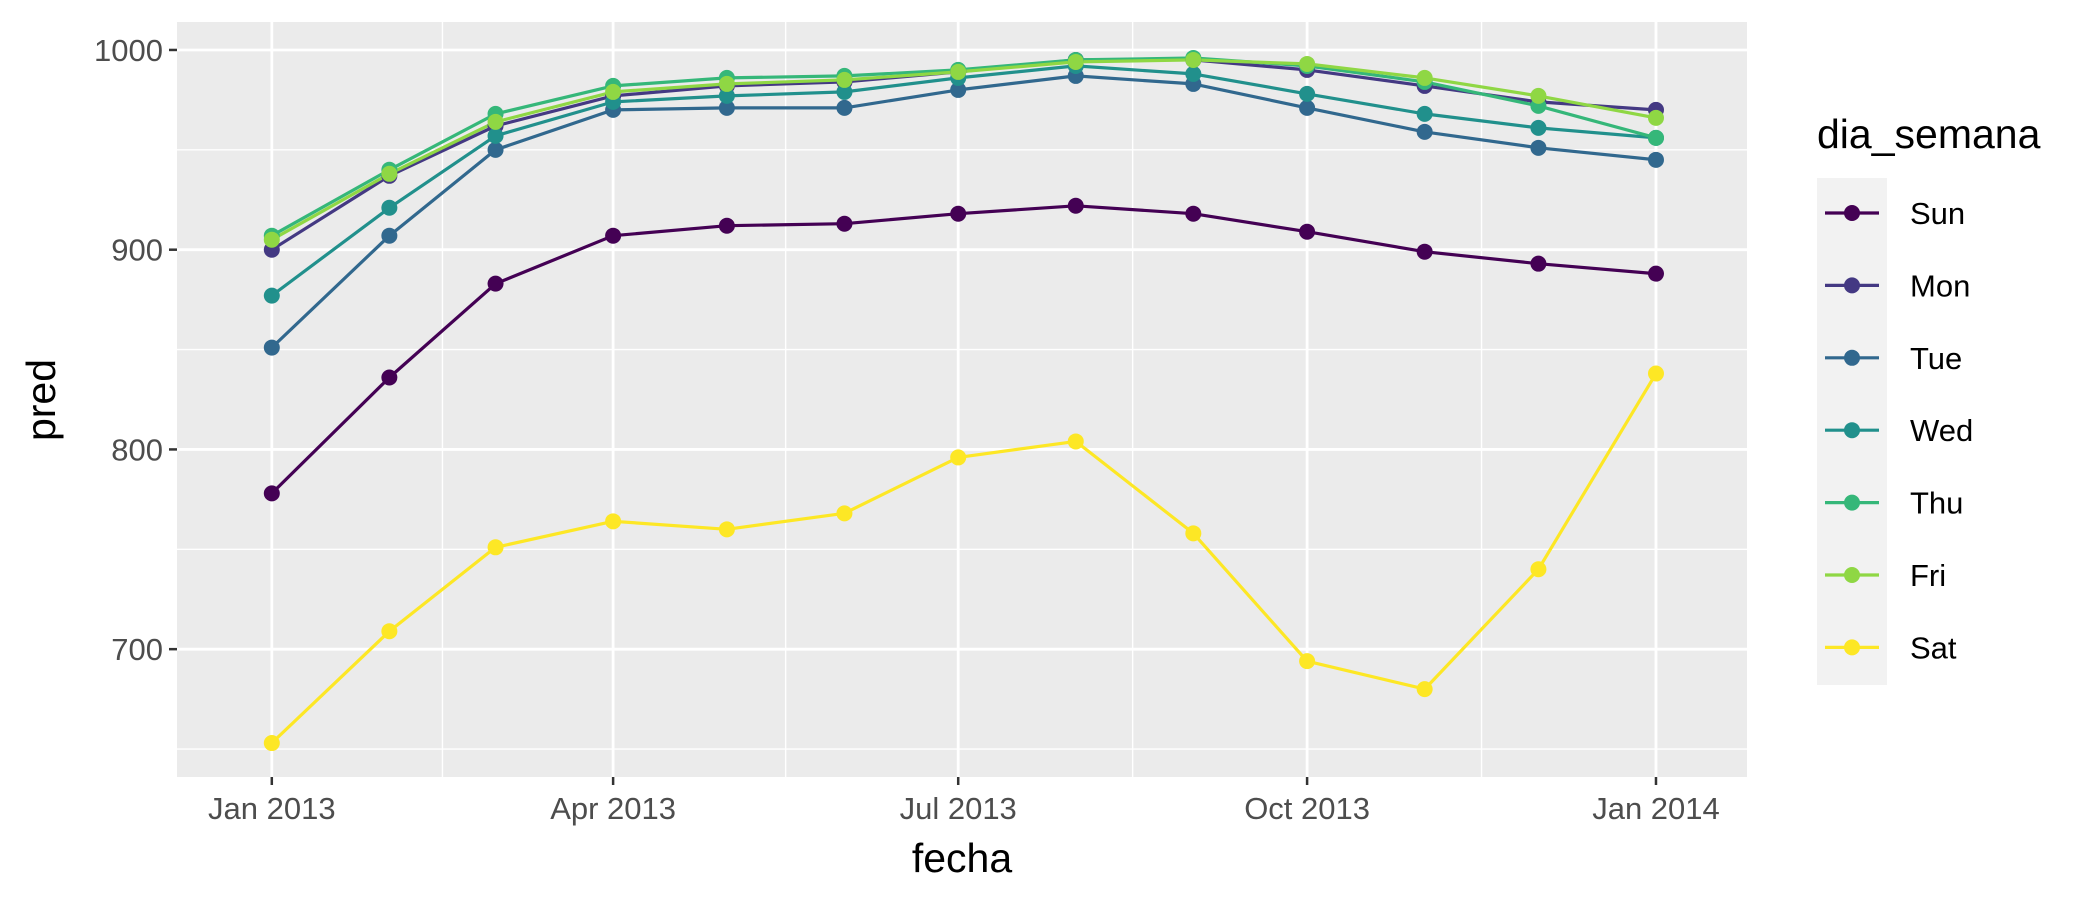 The width and height of the screenshot is (2100, 900). I want to click on y-tick-label: 1000, so click(128, 50).